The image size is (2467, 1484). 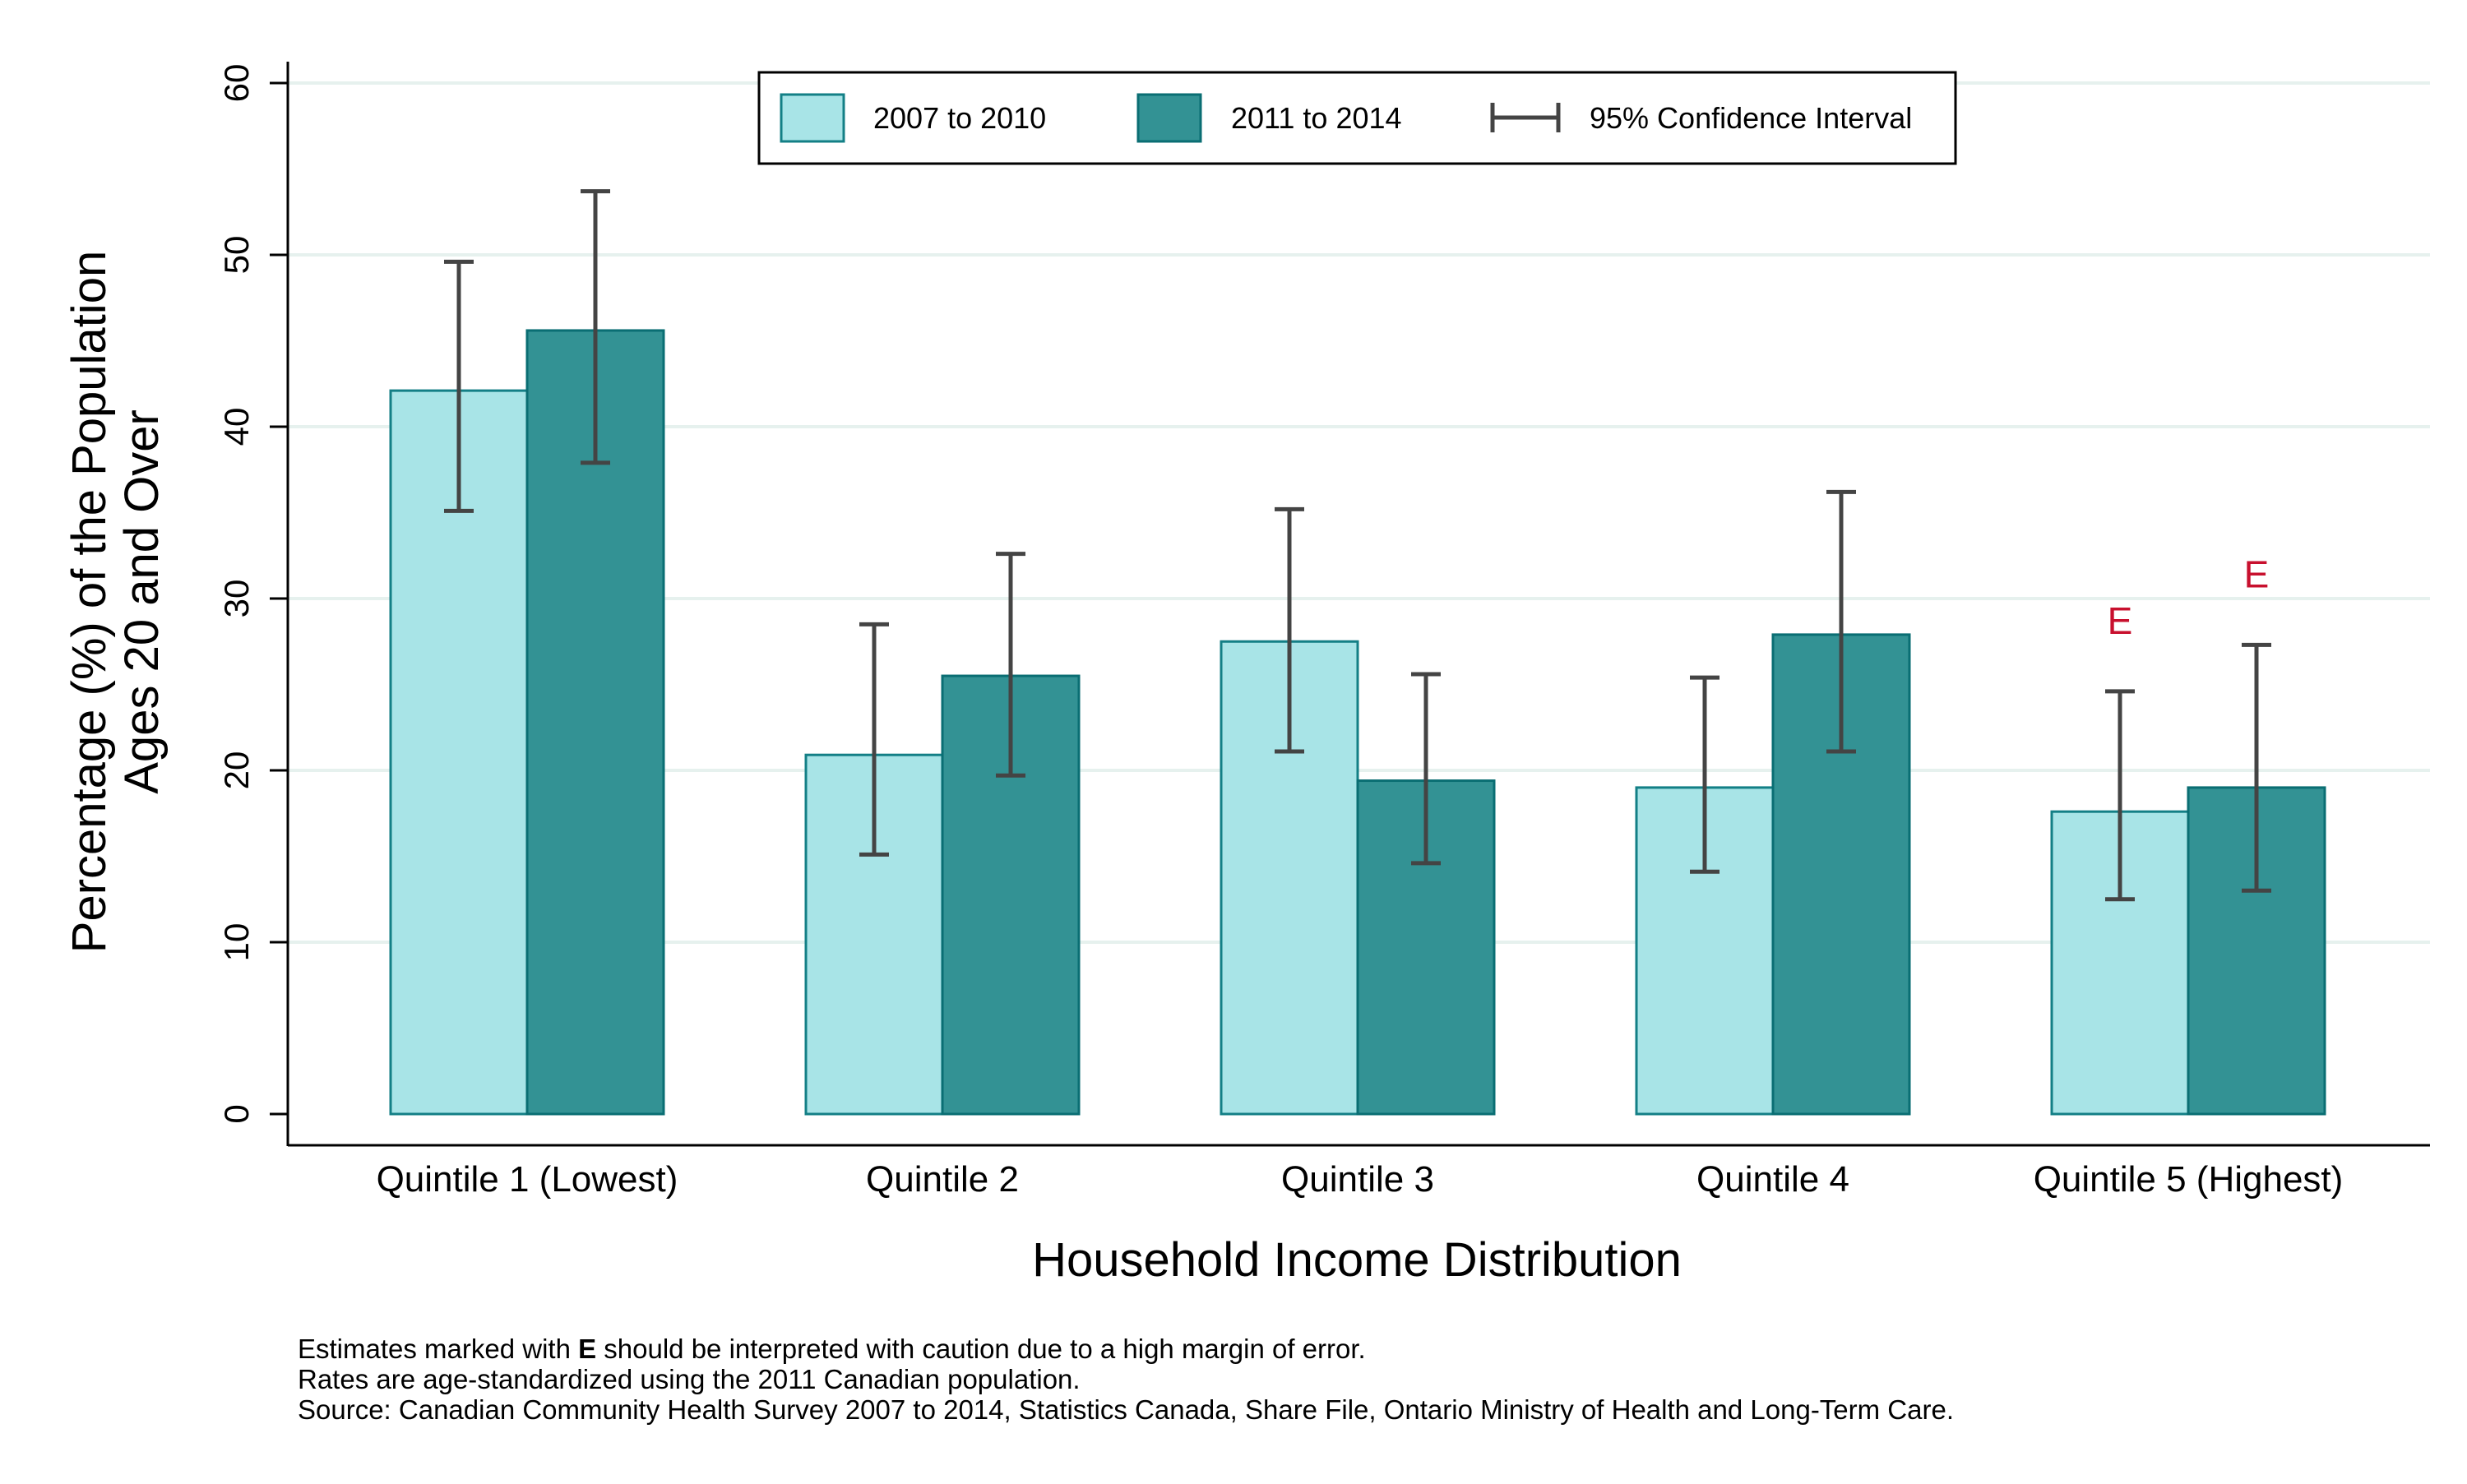 What do you see at coordinates (1841, 621) in the screenshot?
I see `error-bar-2011-2014-q4` at bounding box center [1841, 621].